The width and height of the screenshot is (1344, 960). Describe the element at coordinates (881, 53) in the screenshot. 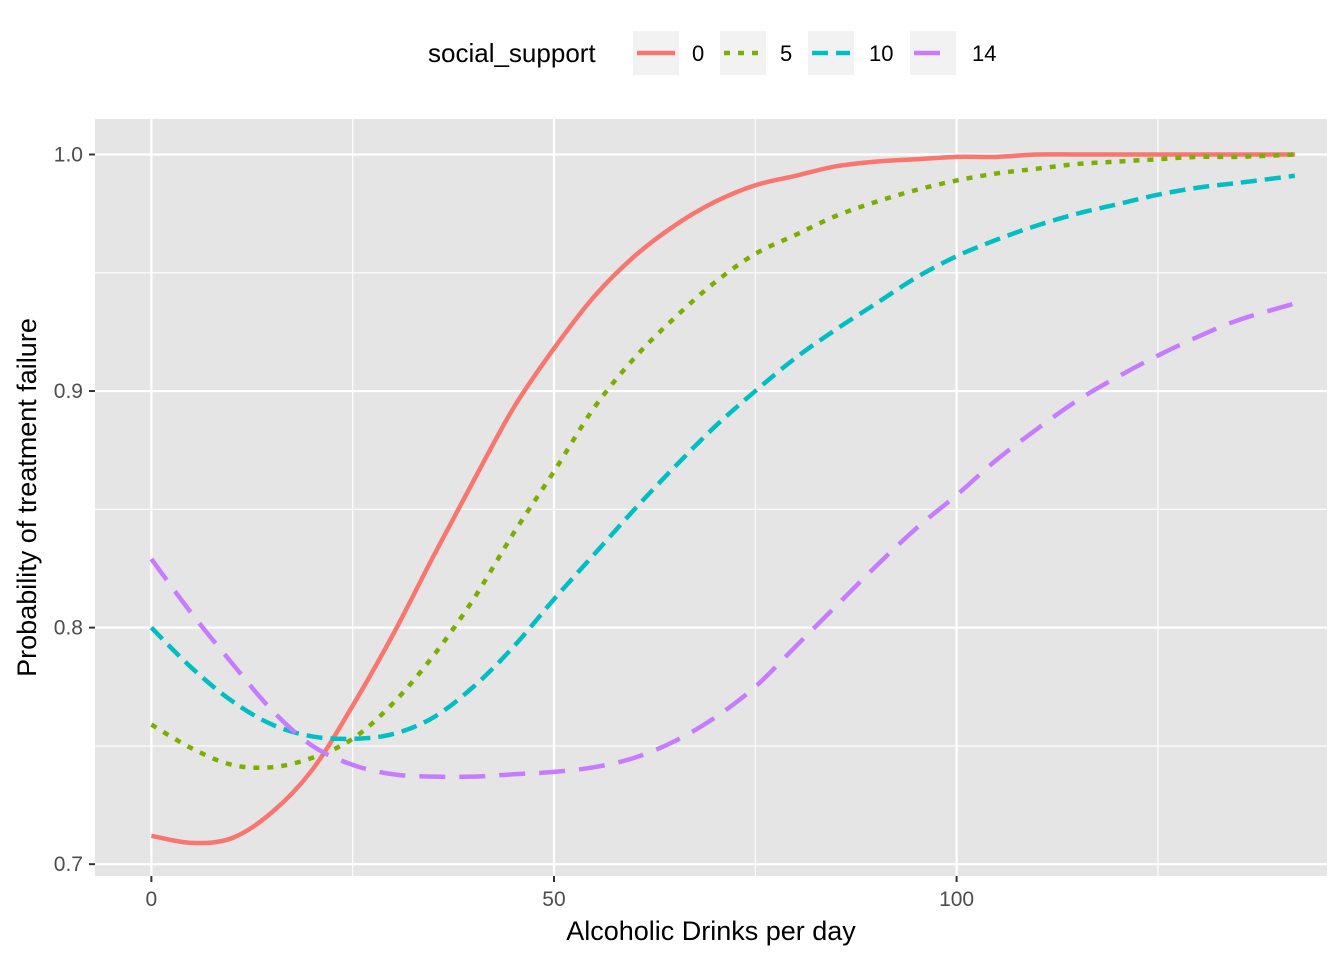

I see `legend-label-10: 10` at that location.